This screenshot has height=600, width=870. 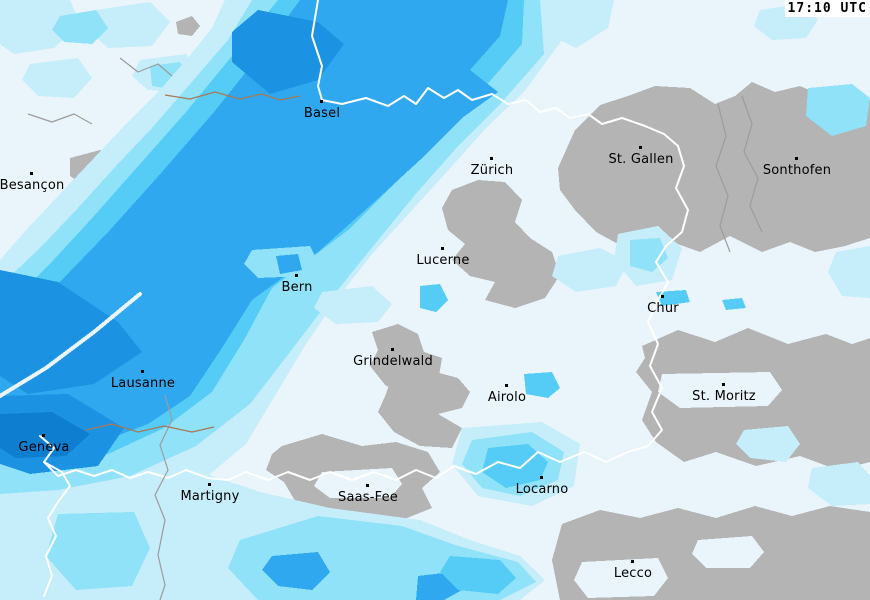 I want to click on city-name: Sonthofen, so click(x=797, y=170).